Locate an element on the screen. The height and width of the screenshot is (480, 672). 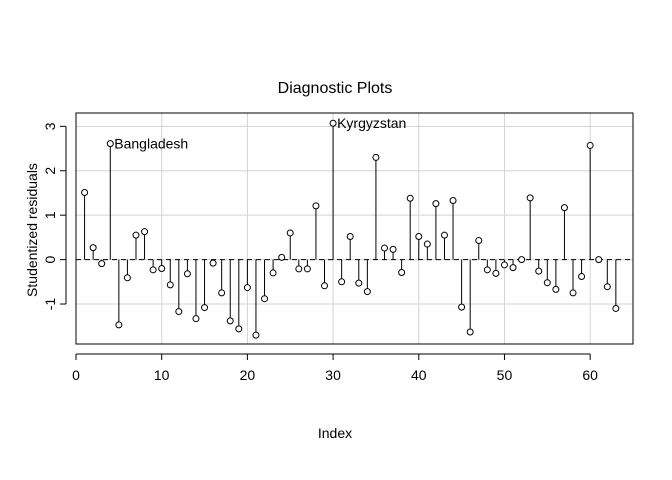
x-tick-label: 0 is located at coordinates (76, 375).